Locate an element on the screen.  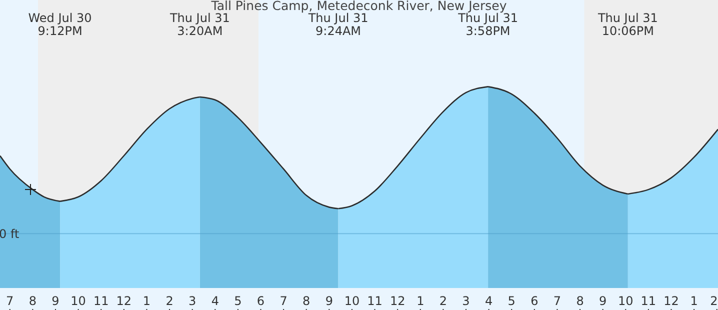
ref-line-label: 0 ft is located at coordinates (10, 233).